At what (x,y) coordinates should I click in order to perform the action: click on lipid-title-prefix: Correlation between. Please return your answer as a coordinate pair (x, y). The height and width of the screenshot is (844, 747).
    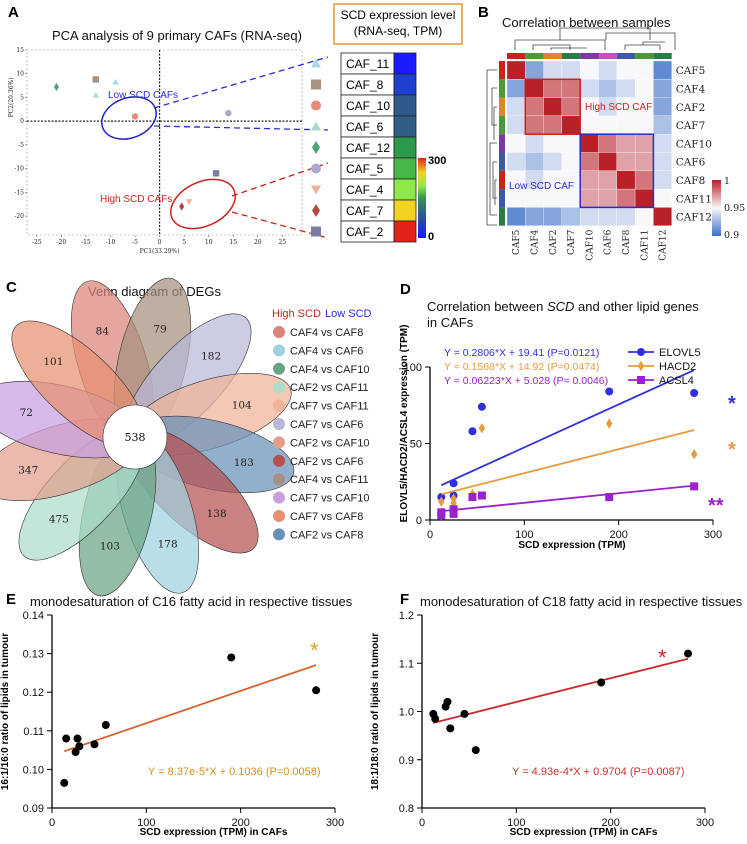
    Looking at the image, I should click on (487, 306).